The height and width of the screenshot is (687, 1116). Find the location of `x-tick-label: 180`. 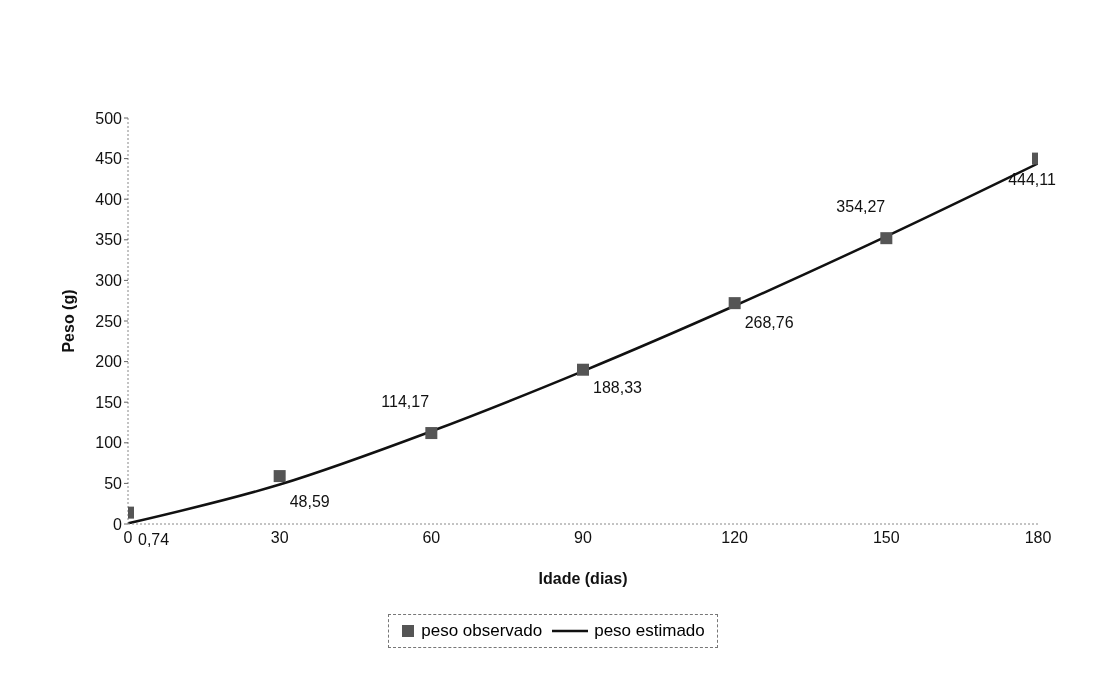

x-tick-label: 180 is located at coordinates (1038, 538).